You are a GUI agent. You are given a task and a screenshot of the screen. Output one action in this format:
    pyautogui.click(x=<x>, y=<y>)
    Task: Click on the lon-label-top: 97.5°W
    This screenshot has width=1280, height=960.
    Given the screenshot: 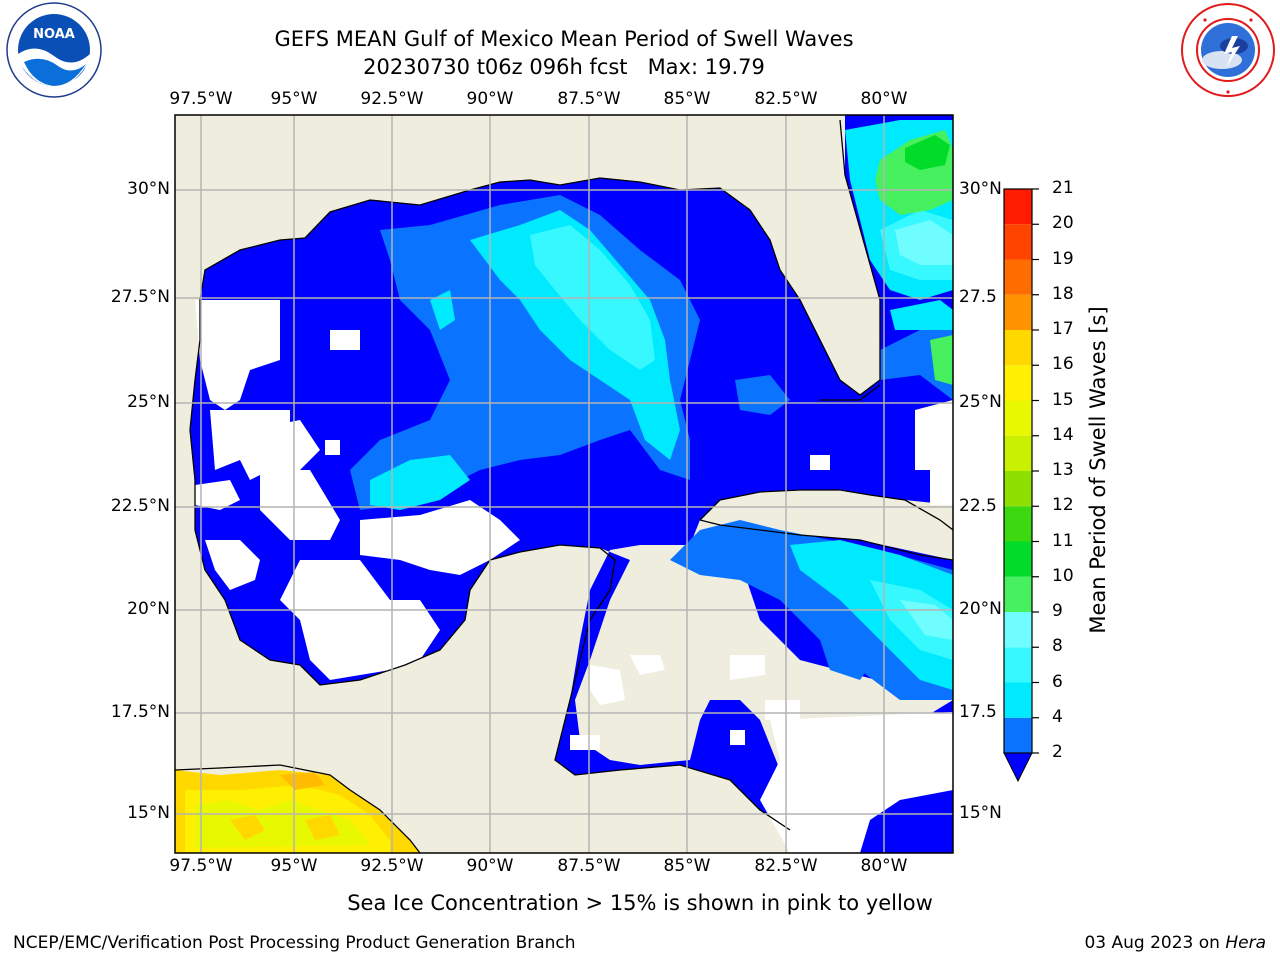 What is the action you would take?
    pyautogui.click(x=201, y=99)
    